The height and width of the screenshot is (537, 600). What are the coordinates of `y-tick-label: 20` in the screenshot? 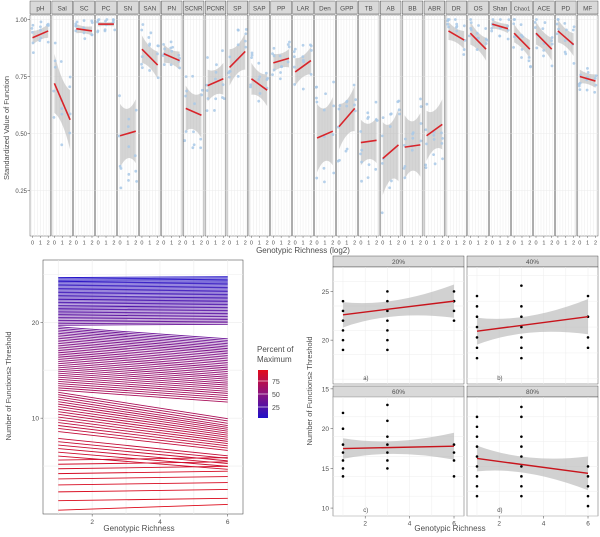 It's located at (326, 341).